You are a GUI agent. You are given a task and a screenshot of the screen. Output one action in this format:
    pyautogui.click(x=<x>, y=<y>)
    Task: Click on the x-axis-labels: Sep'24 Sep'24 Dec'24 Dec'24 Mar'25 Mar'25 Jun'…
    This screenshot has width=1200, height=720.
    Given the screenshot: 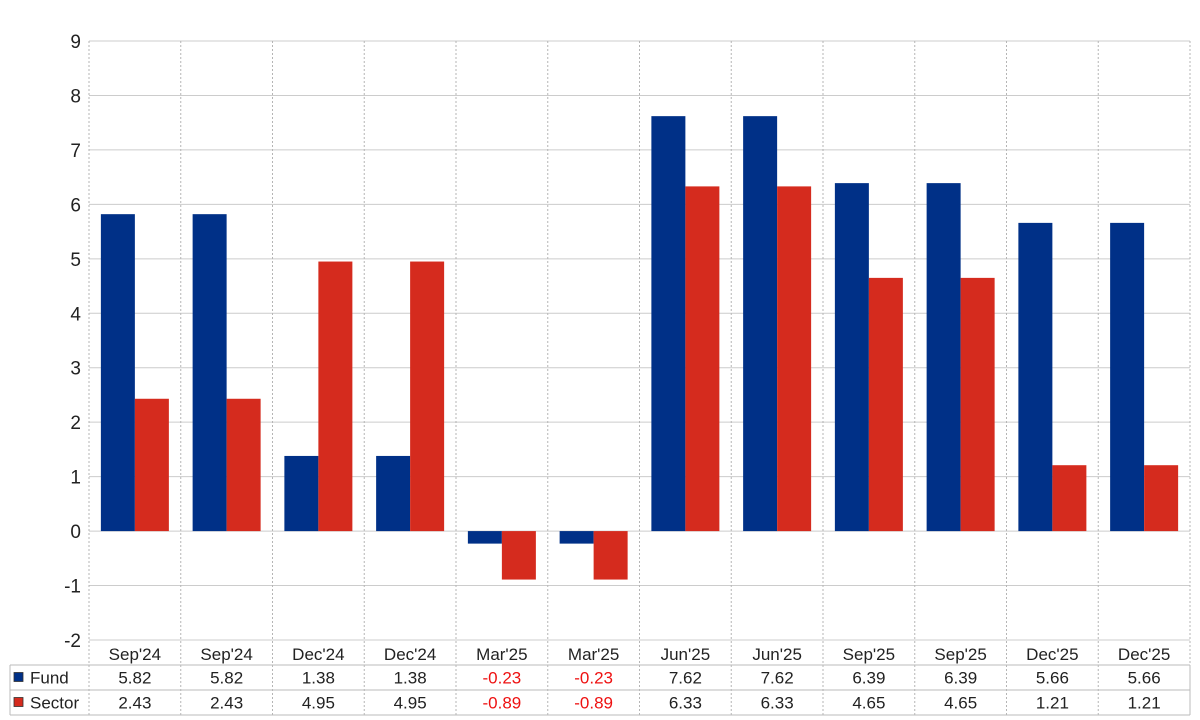 What is the action you would take?
    pyautogui.click(x=640, y=654)
    